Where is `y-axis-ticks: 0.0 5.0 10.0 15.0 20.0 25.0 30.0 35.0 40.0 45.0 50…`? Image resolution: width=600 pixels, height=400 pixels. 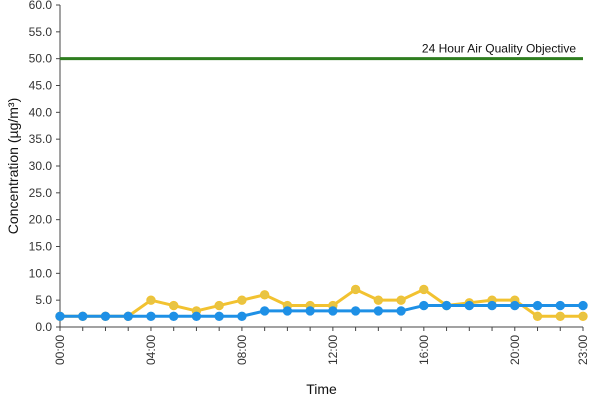 y-axis-ticks: 0.0 5.0 10.0 15.0 20.0 25.0 30.0 35.0 40.0 45.0 50… is located at coordinates (44, 167).